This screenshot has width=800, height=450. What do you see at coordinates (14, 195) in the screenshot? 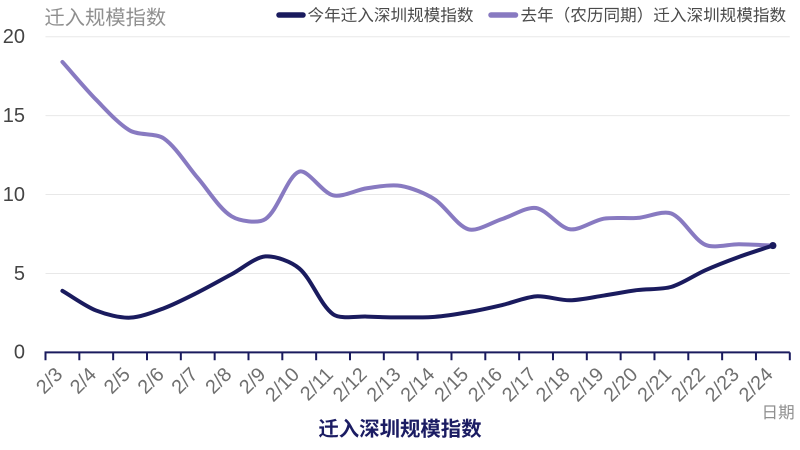
I see `svg-text: 10` at bounding box center [14, 195].